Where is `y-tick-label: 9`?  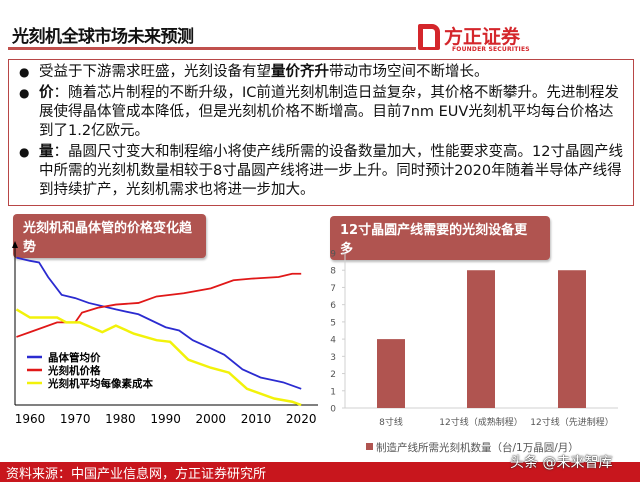 y-tick-label: 9 is located at coordinates (333, 255).